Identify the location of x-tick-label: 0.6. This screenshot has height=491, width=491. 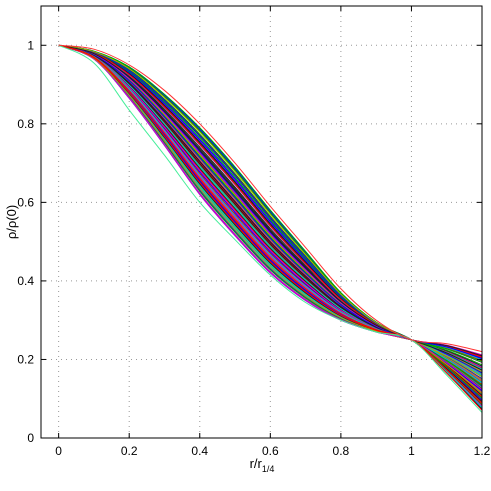
(270, 451).